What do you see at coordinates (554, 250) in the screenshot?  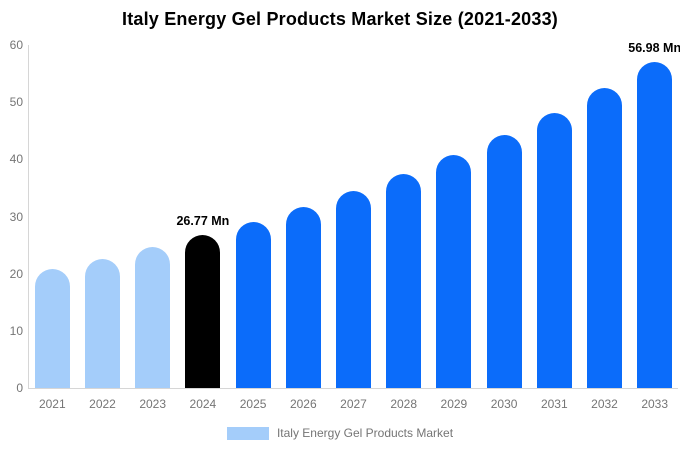 I see `bar-2031` at bounding box center [554, 250].